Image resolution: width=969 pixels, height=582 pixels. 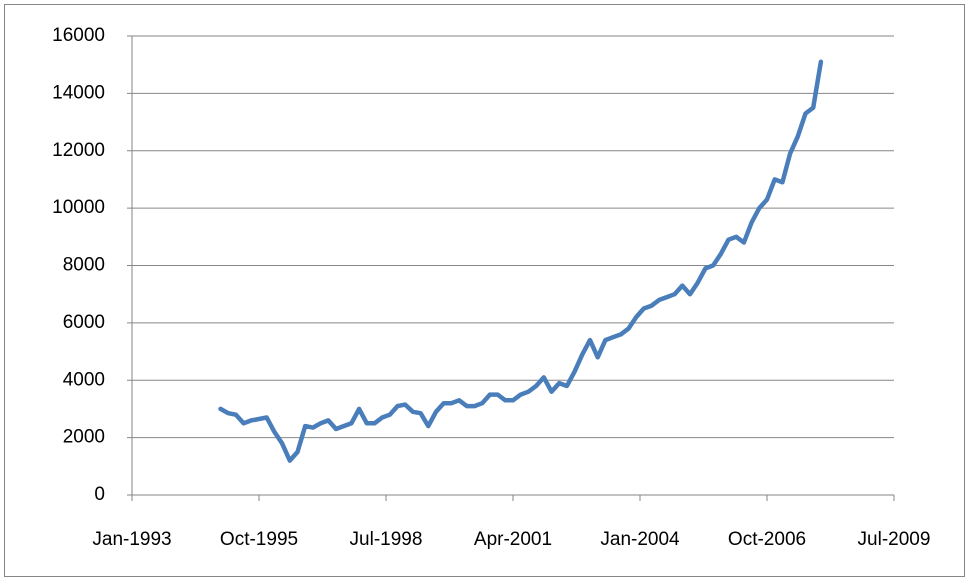 I want to click on x-tick-label: Jul-1998, so click(x=386, y=539).